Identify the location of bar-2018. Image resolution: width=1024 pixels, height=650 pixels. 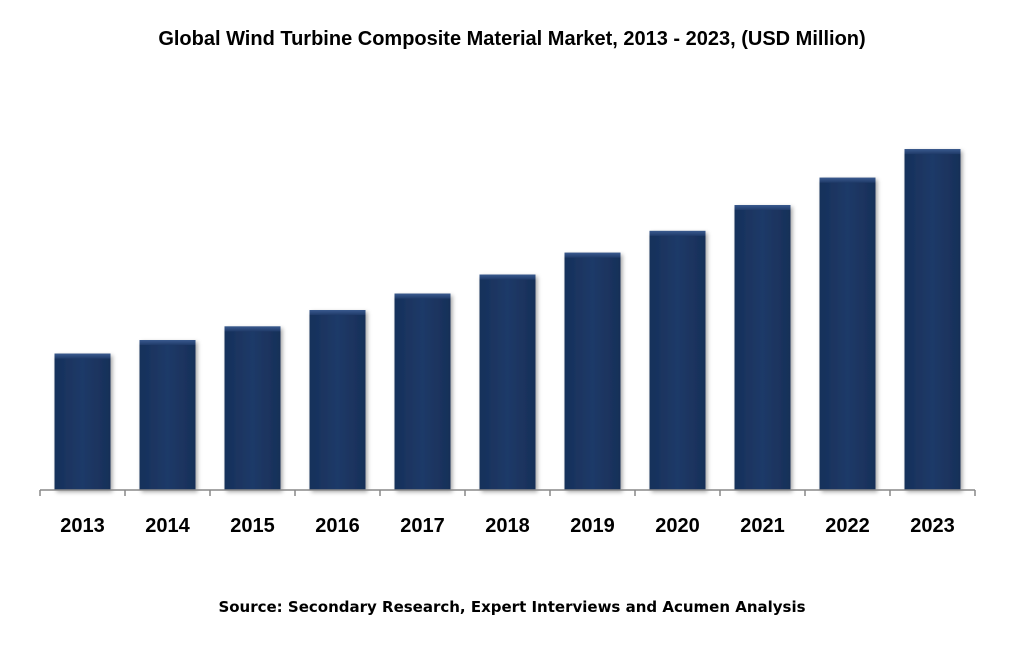
(507, 382).